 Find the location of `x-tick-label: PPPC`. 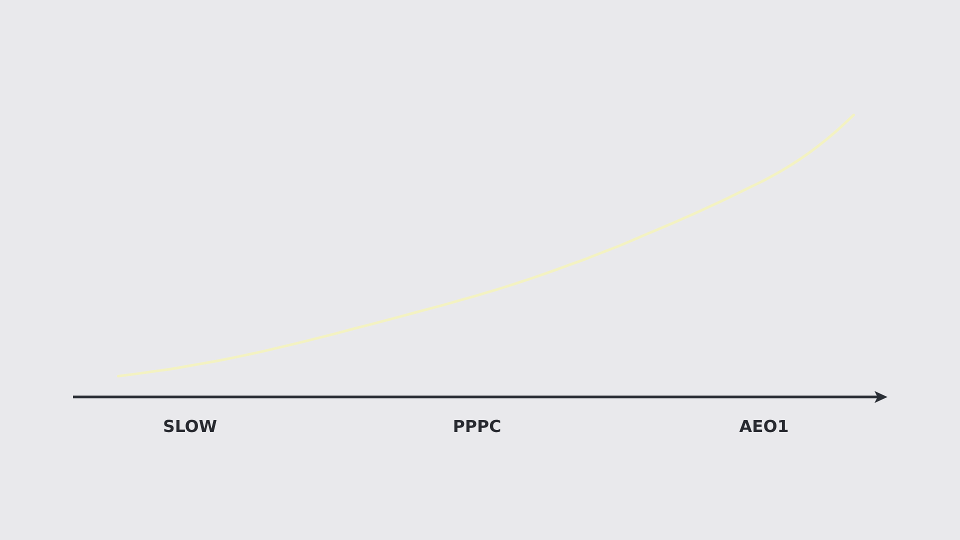

x-tick-label: PPPC is located at coordinates (477, 426).